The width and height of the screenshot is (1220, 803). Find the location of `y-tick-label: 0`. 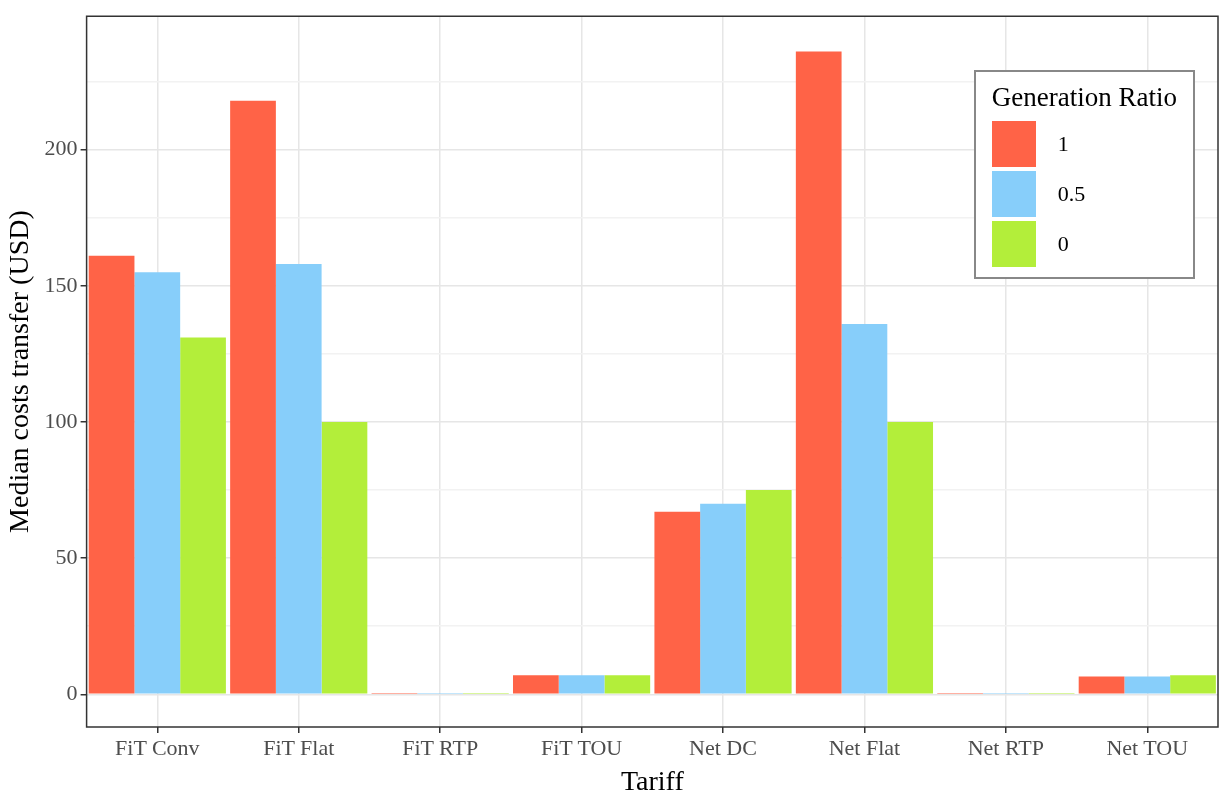

y-tick-label: 0 is located at coordinates (72, 693).